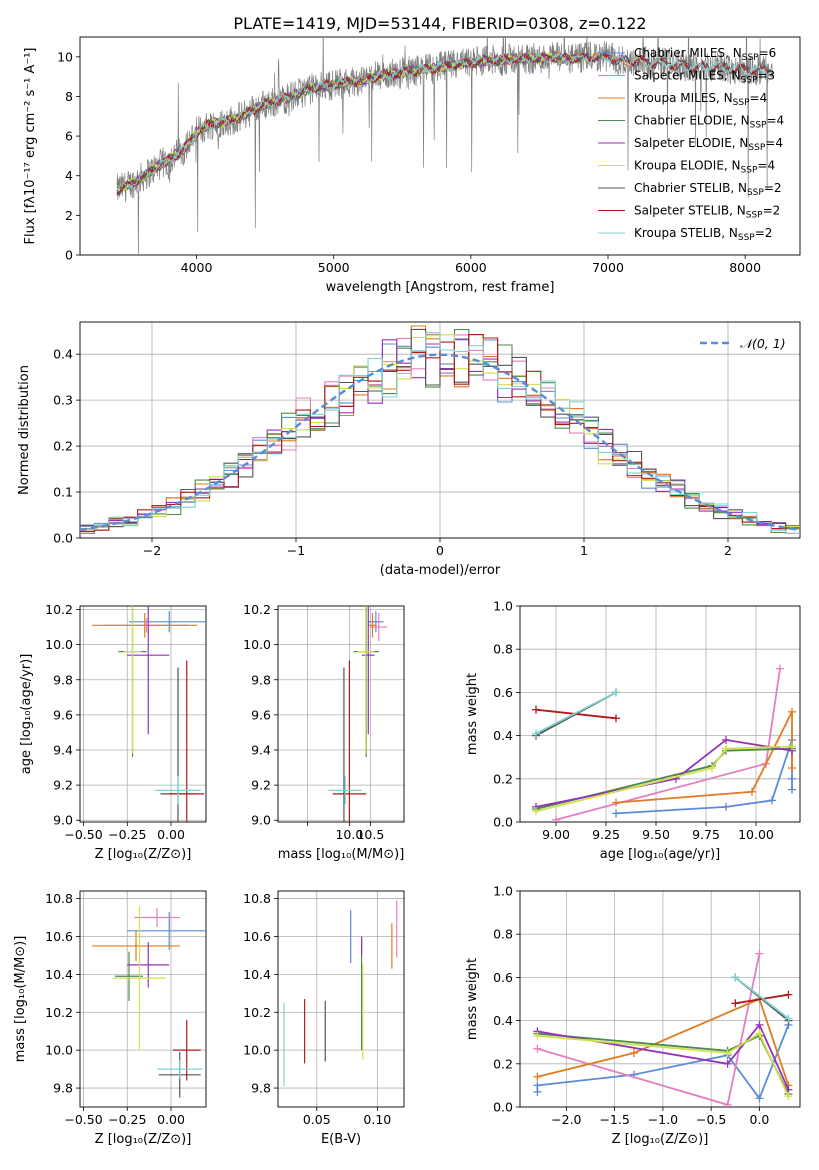 This screenshot has height=1170, width=819. I want to click on y-axis-label: Normed distribution, so click(24, 430).